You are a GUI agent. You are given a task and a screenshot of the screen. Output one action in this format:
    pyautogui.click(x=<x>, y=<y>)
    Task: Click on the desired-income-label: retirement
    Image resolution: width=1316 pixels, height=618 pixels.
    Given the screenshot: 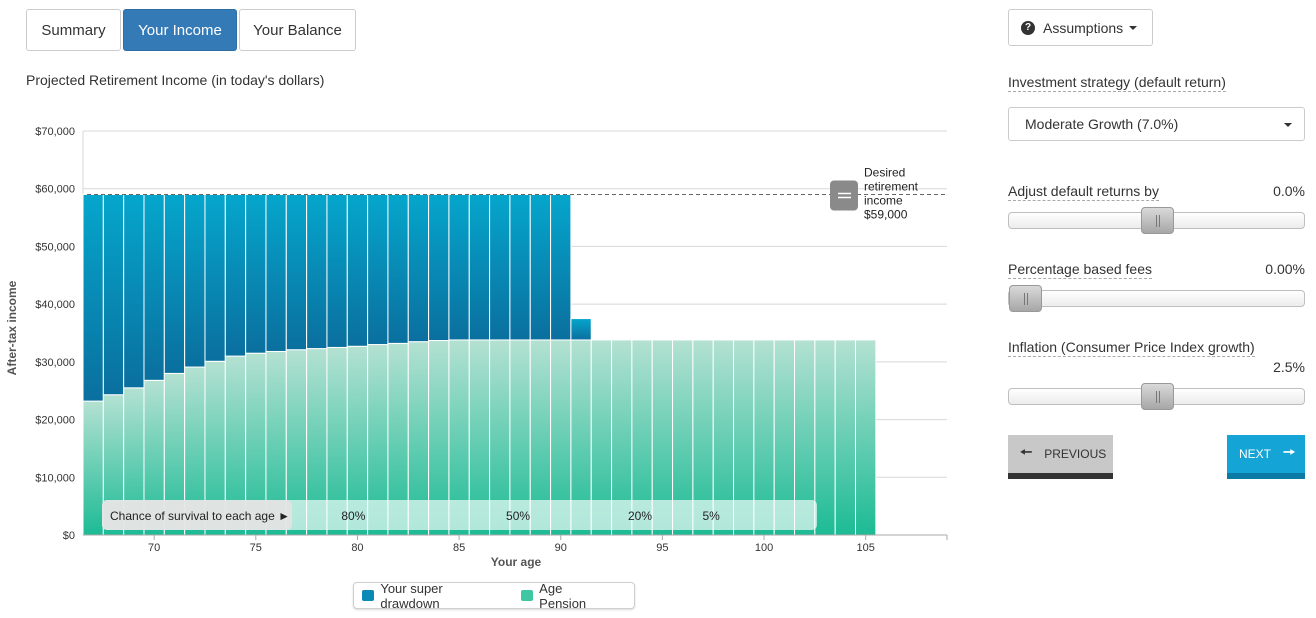 What is the action you would take?
    pyautogui.click(x=891, y=186)
    